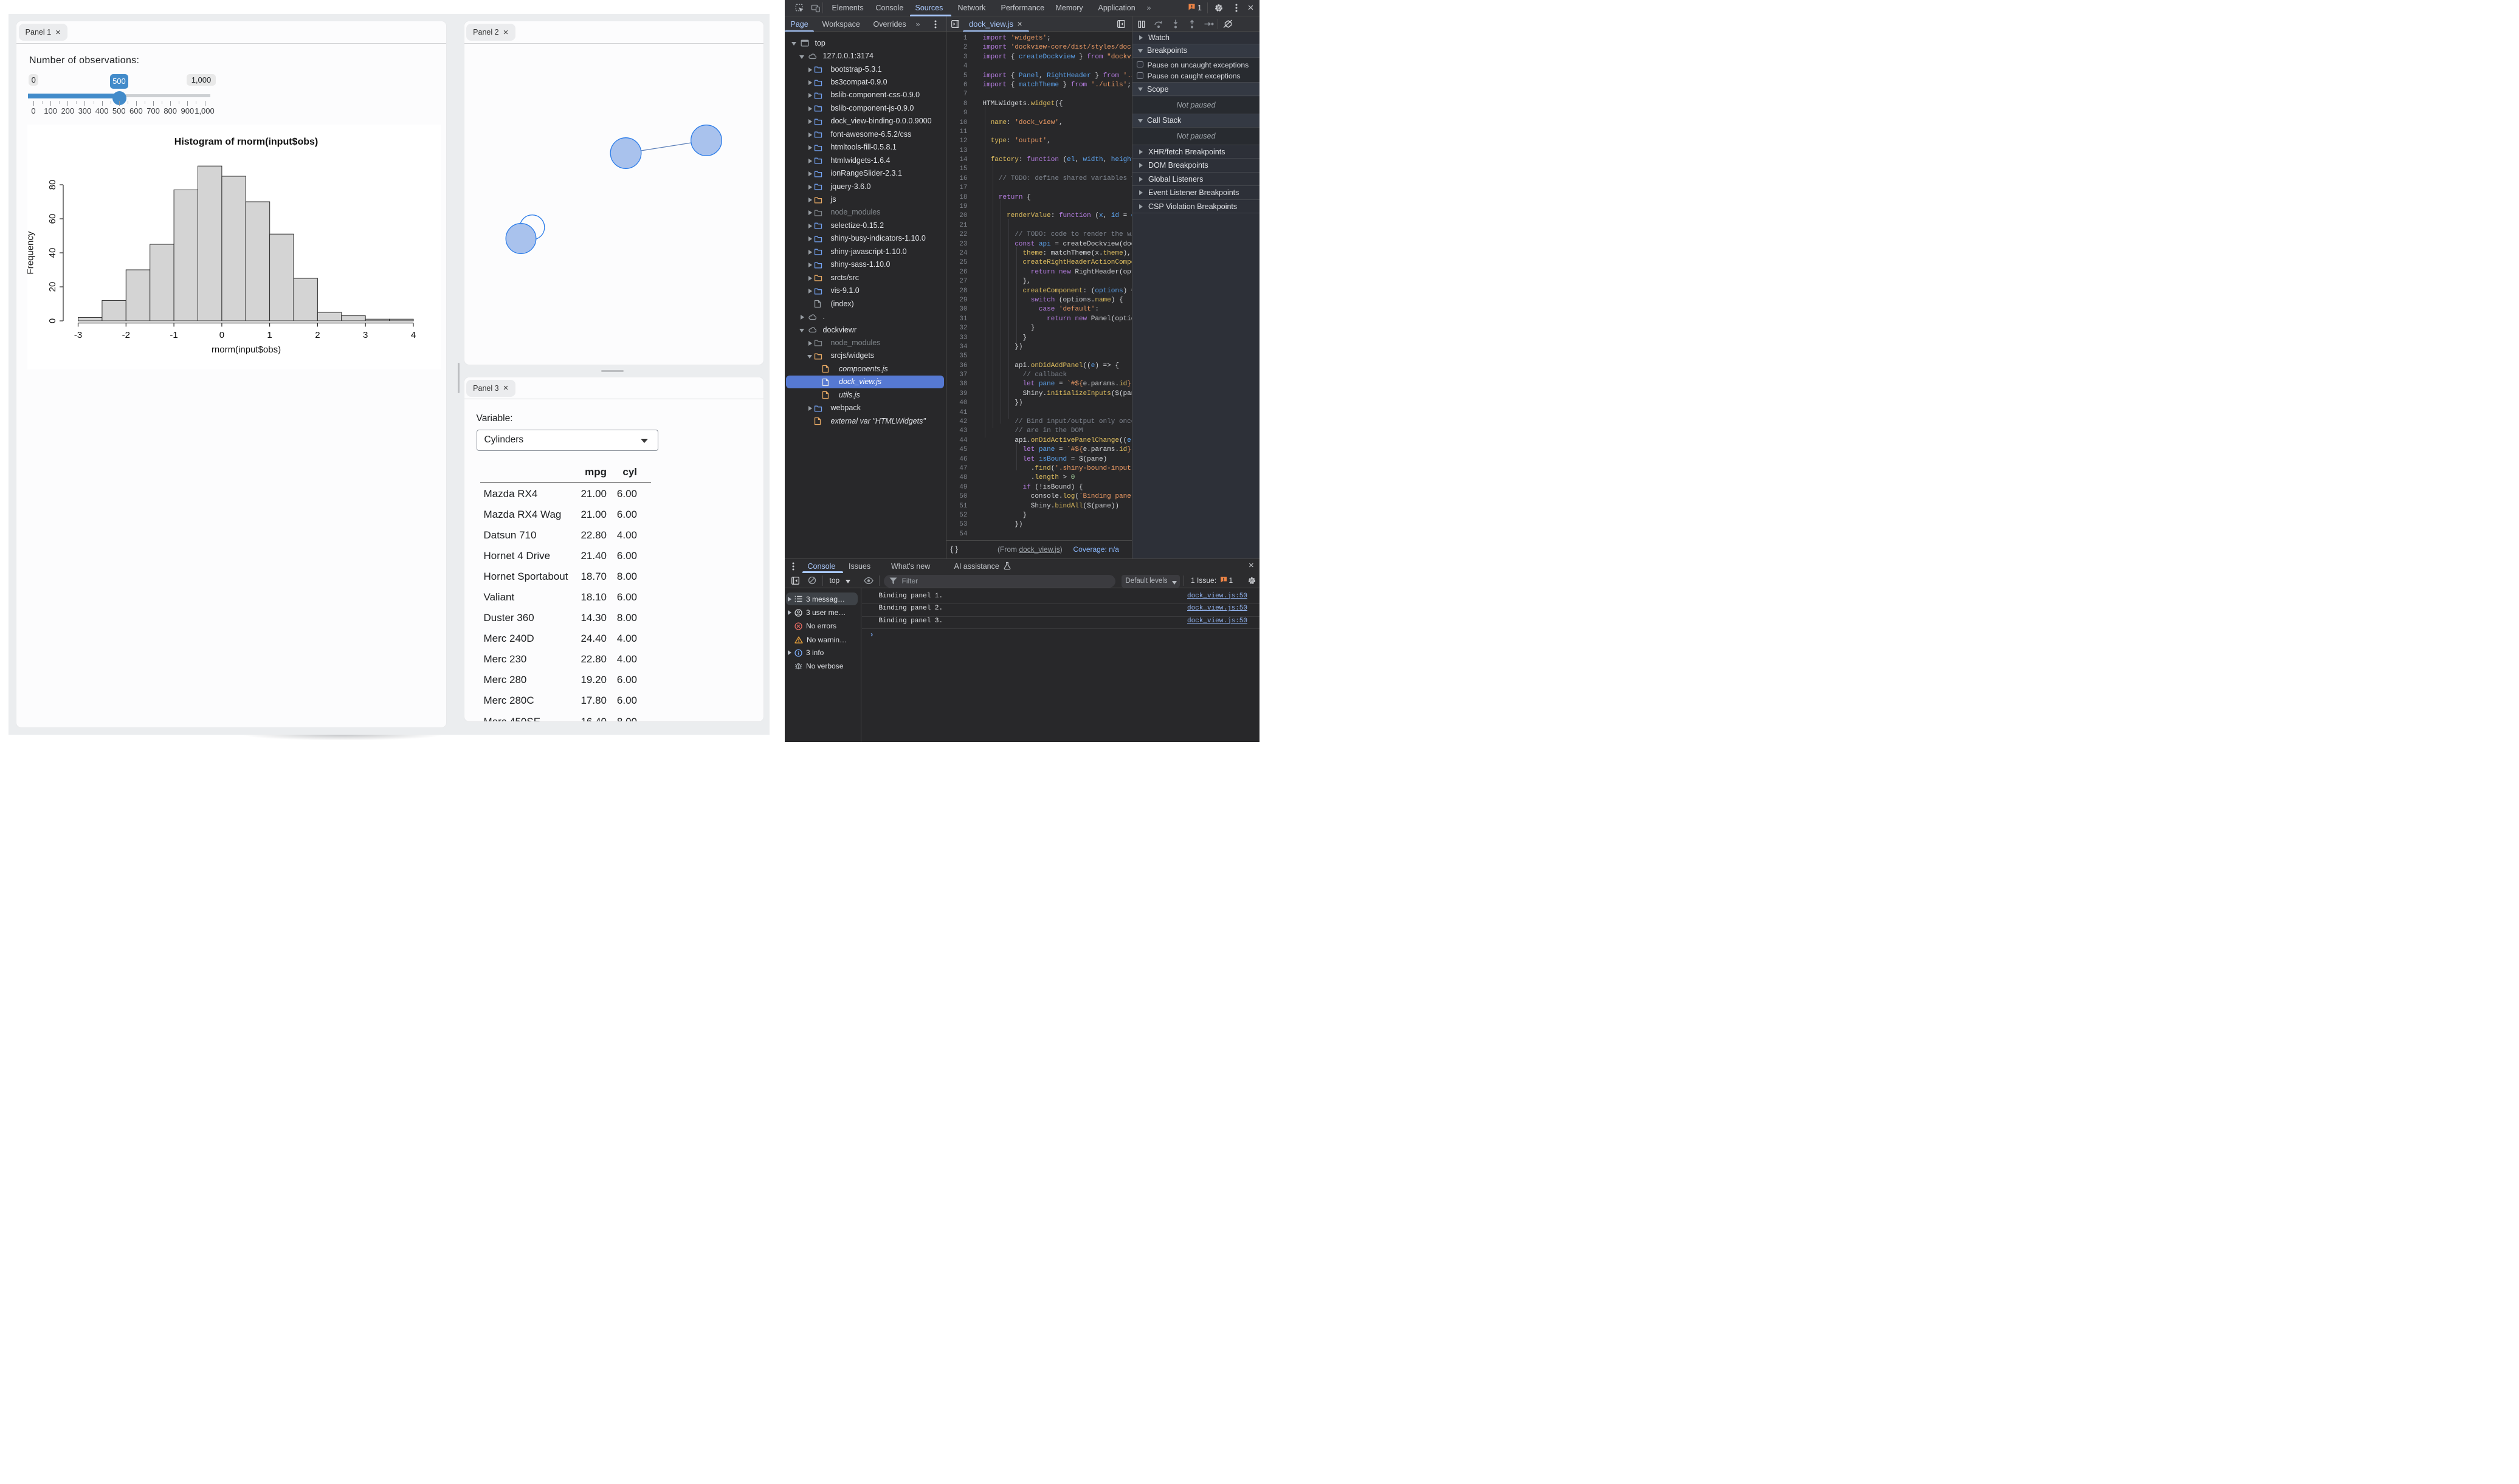  I want to click on svg-text: 3, so click(365, 335).